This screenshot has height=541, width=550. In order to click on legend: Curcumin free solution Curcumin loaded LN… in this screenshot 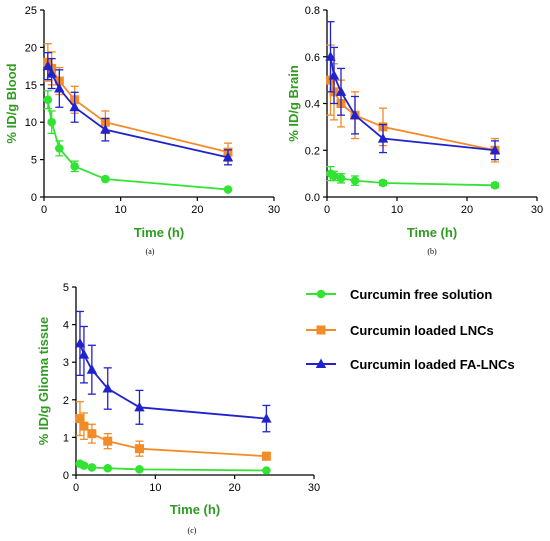, I will do `click(410, 329)`.